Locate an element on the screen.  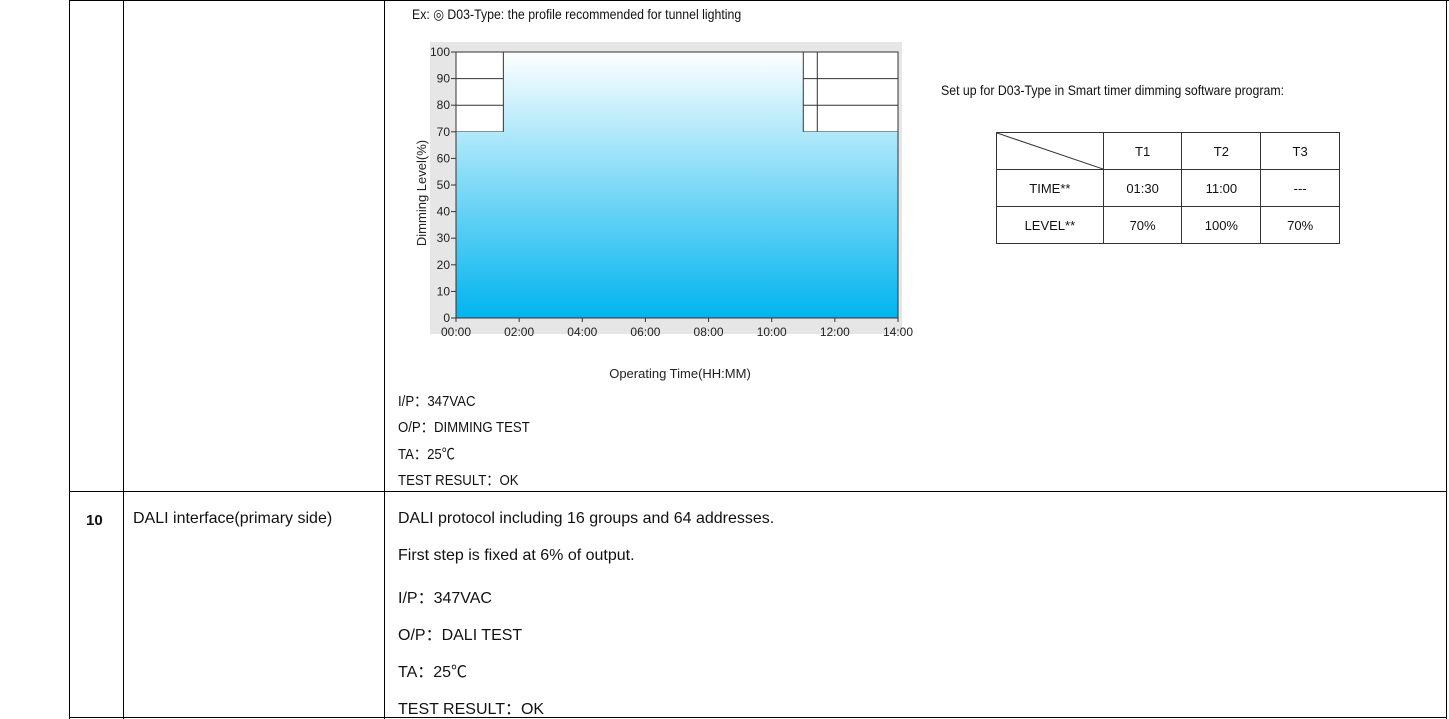
x-tick-label: 12:00 is located at coordinates (835, 332).